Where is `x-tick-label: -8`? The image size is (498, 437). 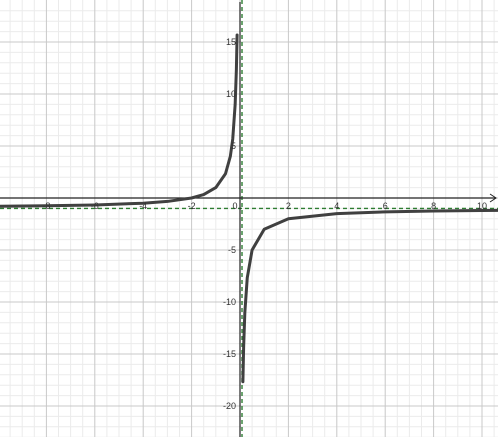
x-tick-label: -8 is located at coordinates (46, 206).